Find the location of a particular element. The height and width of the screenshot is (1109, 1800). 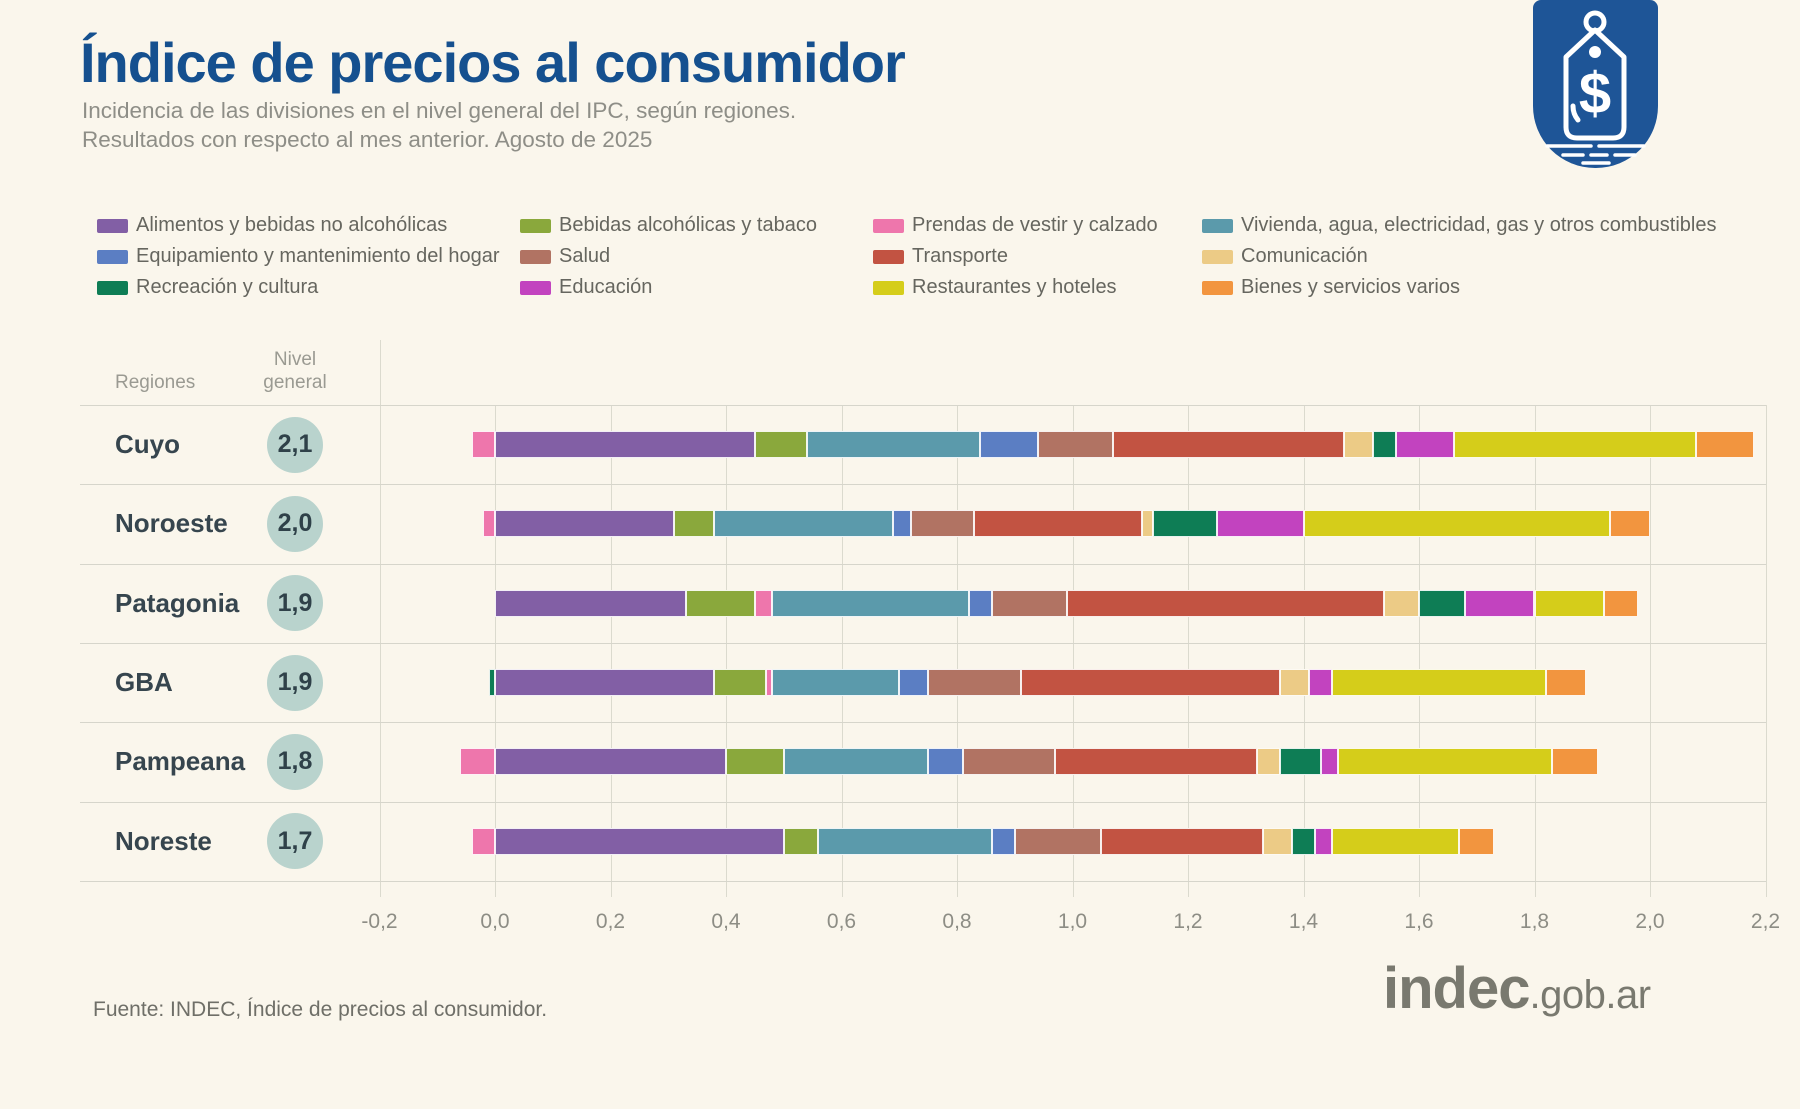

legend-item-recreacion-y-cultura: Recreación y cultura is located at coordinates (308, 287).